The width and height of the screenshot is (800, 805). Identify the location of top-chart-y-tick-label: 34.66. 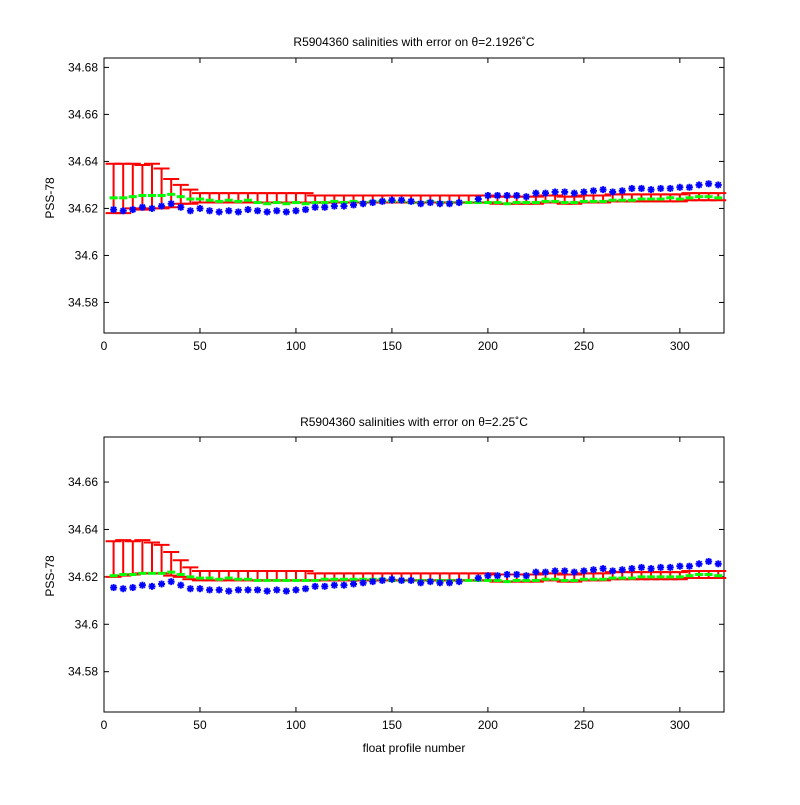
(83, 114).